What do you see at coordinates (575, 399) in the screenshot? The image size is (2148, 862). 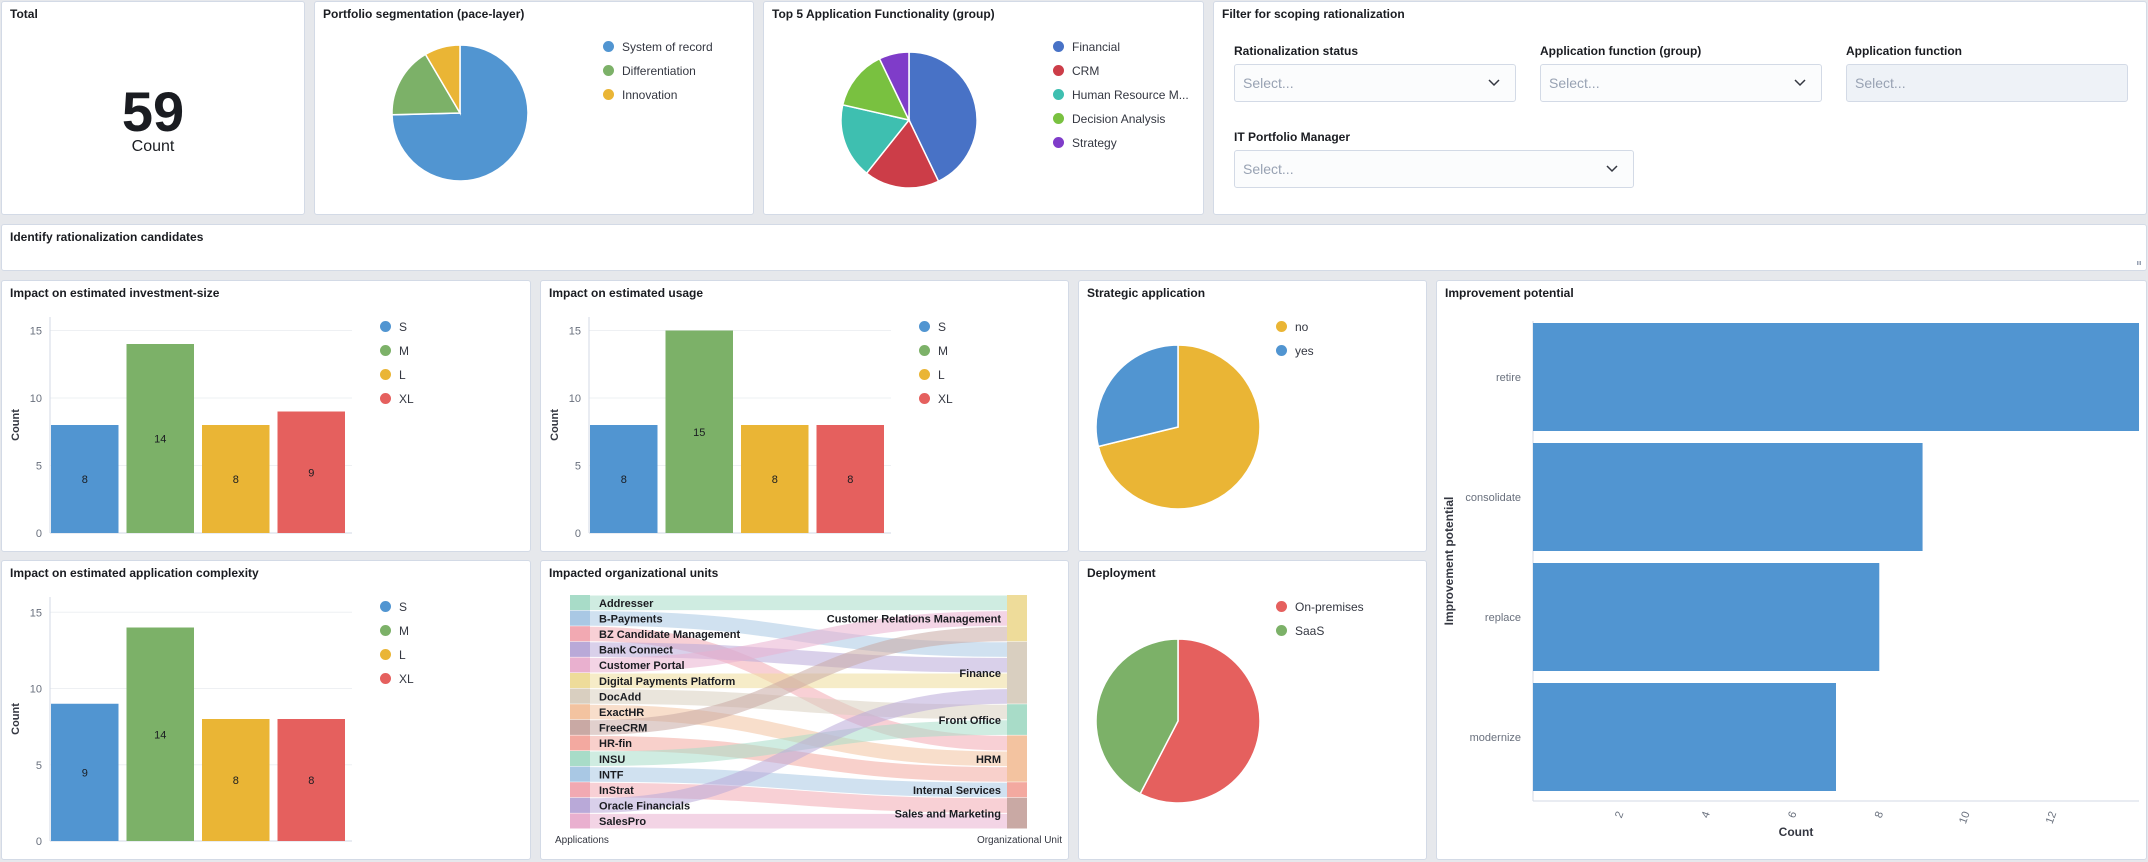 I see `y-tick-label: 10` at bounding box center [575, 399].